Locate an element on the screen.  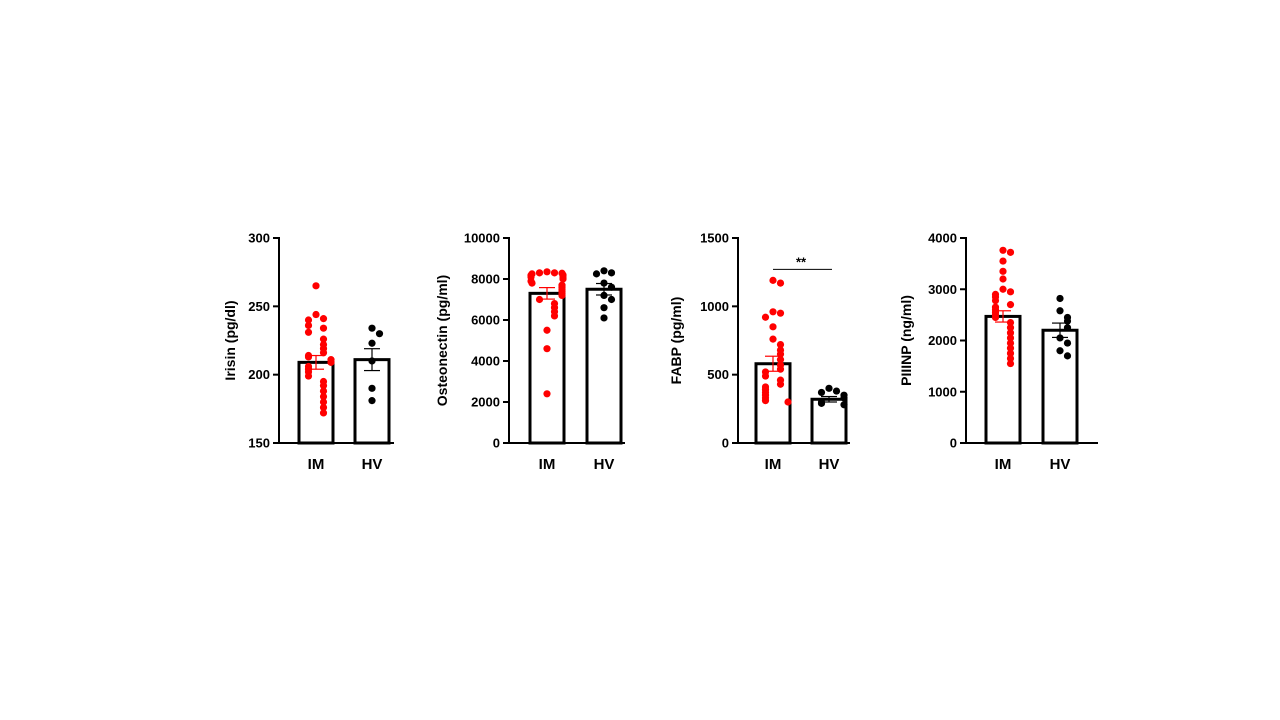
y-tick-label: 1500 is located at coordinates (714, 238).